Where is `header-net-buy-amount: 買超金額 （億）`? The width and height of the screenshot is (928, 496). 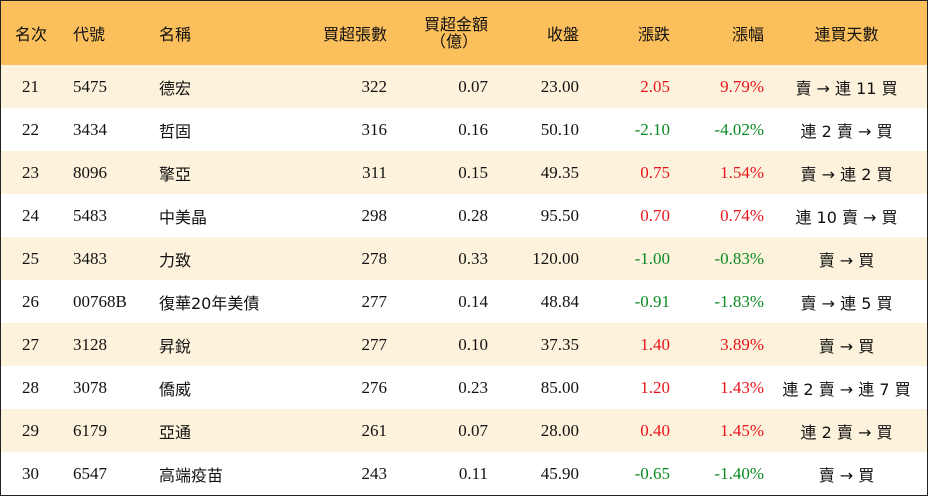
header-net-buy-amount: 買超金額 （億） is located at coordinates (441, 33).